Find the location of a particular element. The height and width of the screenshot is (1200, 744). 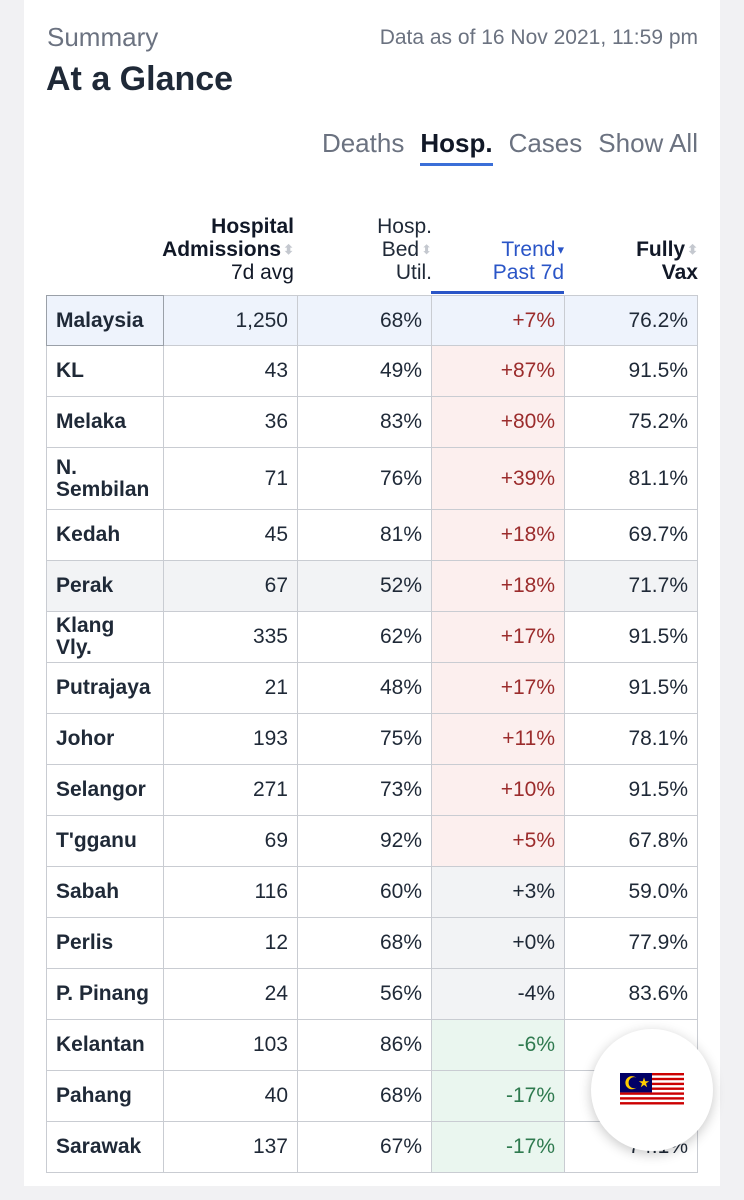

admissions-cell: 21 is located at coordinates (230, 688).